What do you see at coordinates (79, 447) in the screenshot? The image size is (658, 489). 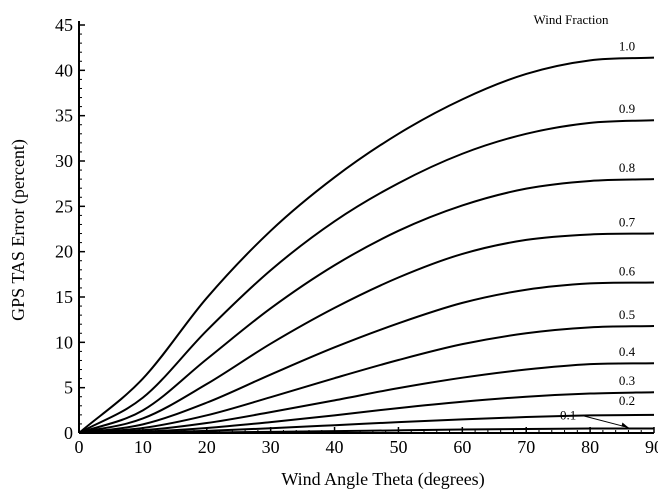 I see `x-tick-label: 0` at bounding box center [79, 447].